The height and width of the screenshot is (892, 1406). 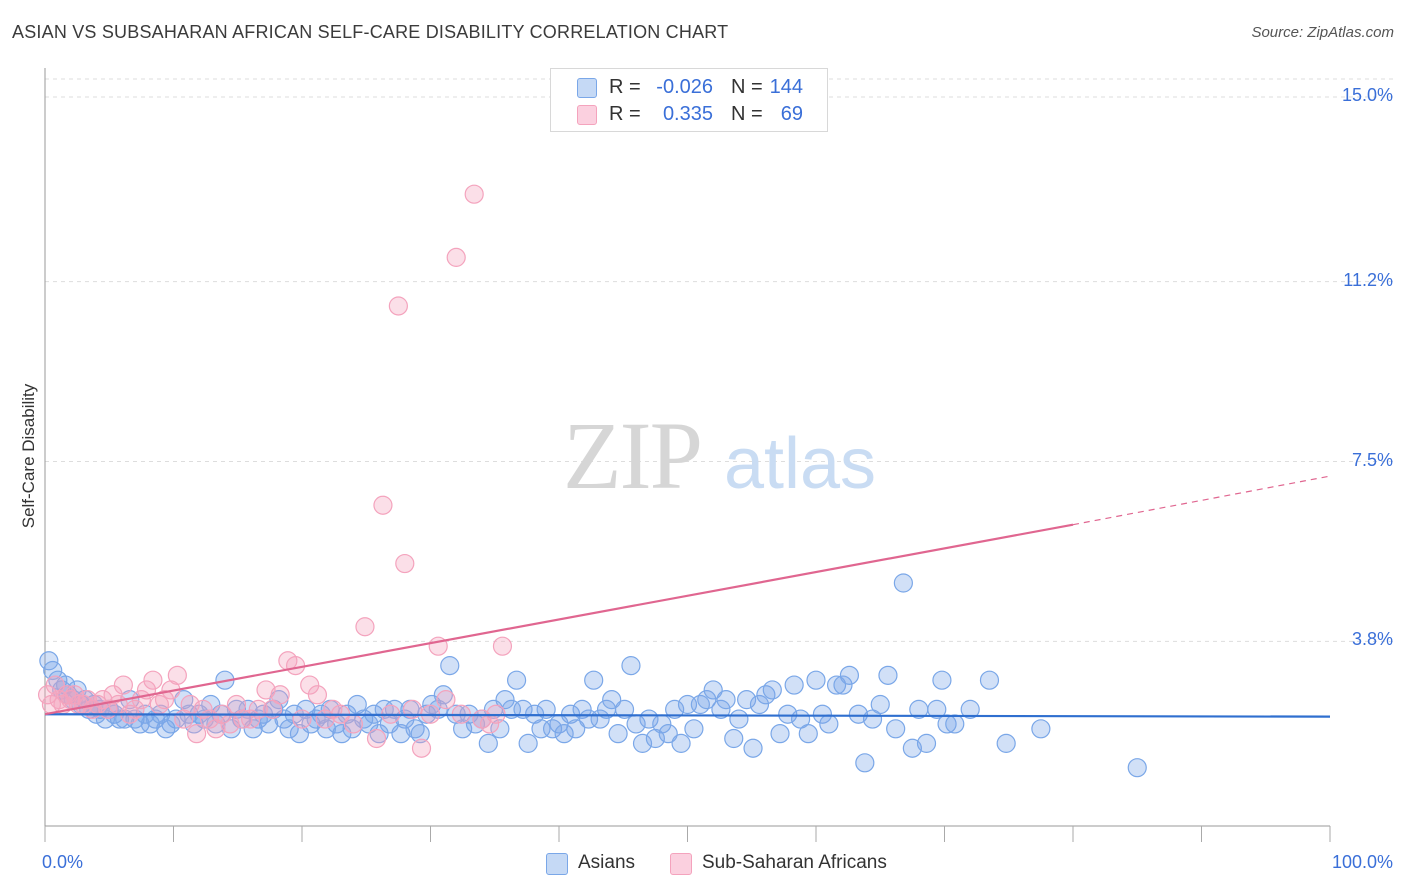 I want to click on asian-trend-line, so click(x=687, y=715).